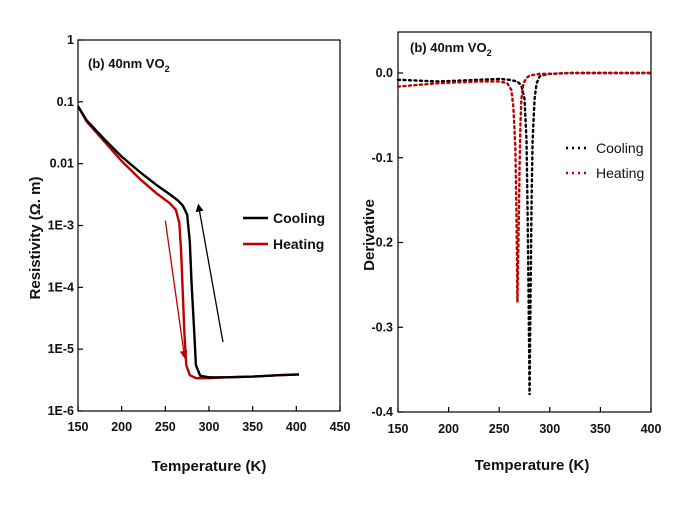 This screenshot has width=686, height=515. Describe the element at coordinates (532, 465) in the screenshot. I see `right-x-axis-title: Temperature (K)` at that location.